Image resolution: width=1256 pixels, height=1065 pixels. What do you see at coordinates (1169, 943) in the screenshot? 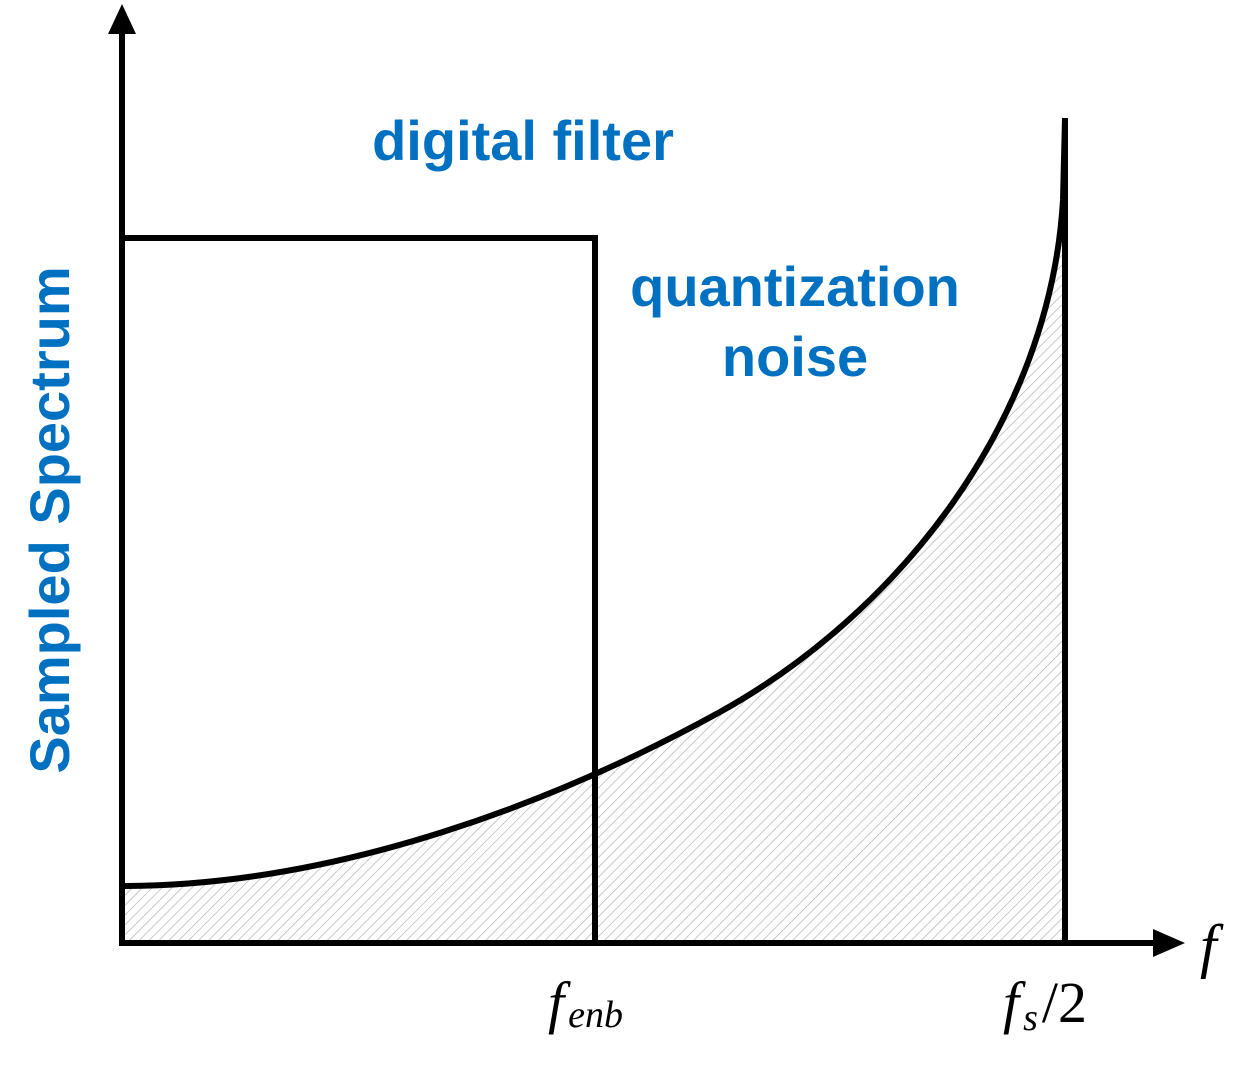
I see `x-axis-arrowhead` at bounding box center [1169, 943].